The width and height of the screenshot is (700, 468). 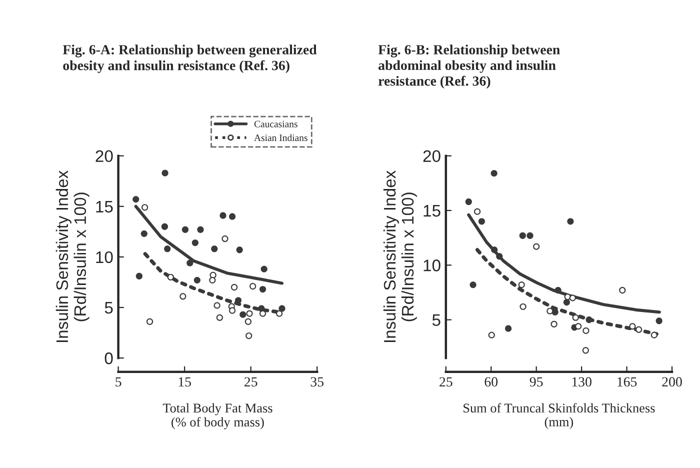 I want to click on x-tick-label: 5, so click(x=119, y=382).